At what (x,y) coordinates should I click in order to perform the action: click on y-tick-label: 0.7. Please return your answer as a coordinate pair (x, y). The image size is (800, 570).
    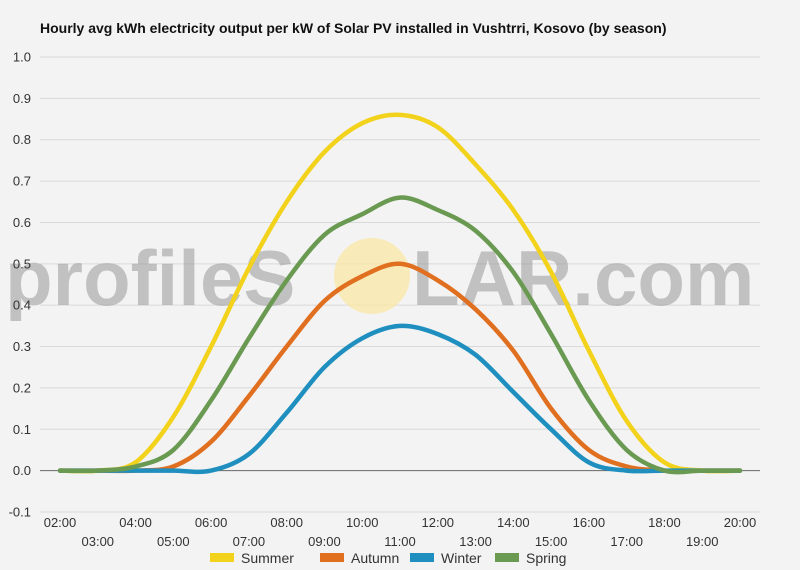
    Looking at the image, I should click on (22, 181).